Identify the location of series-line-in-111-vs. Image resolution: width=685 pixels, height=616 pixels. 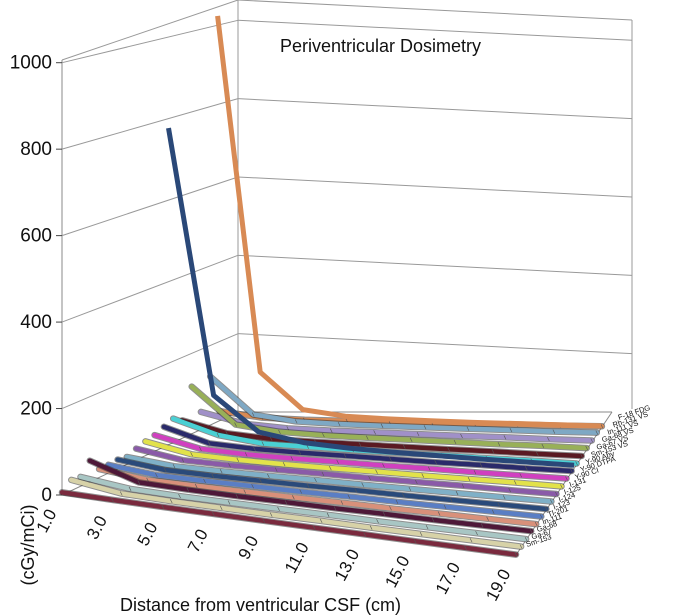
(396, 426).